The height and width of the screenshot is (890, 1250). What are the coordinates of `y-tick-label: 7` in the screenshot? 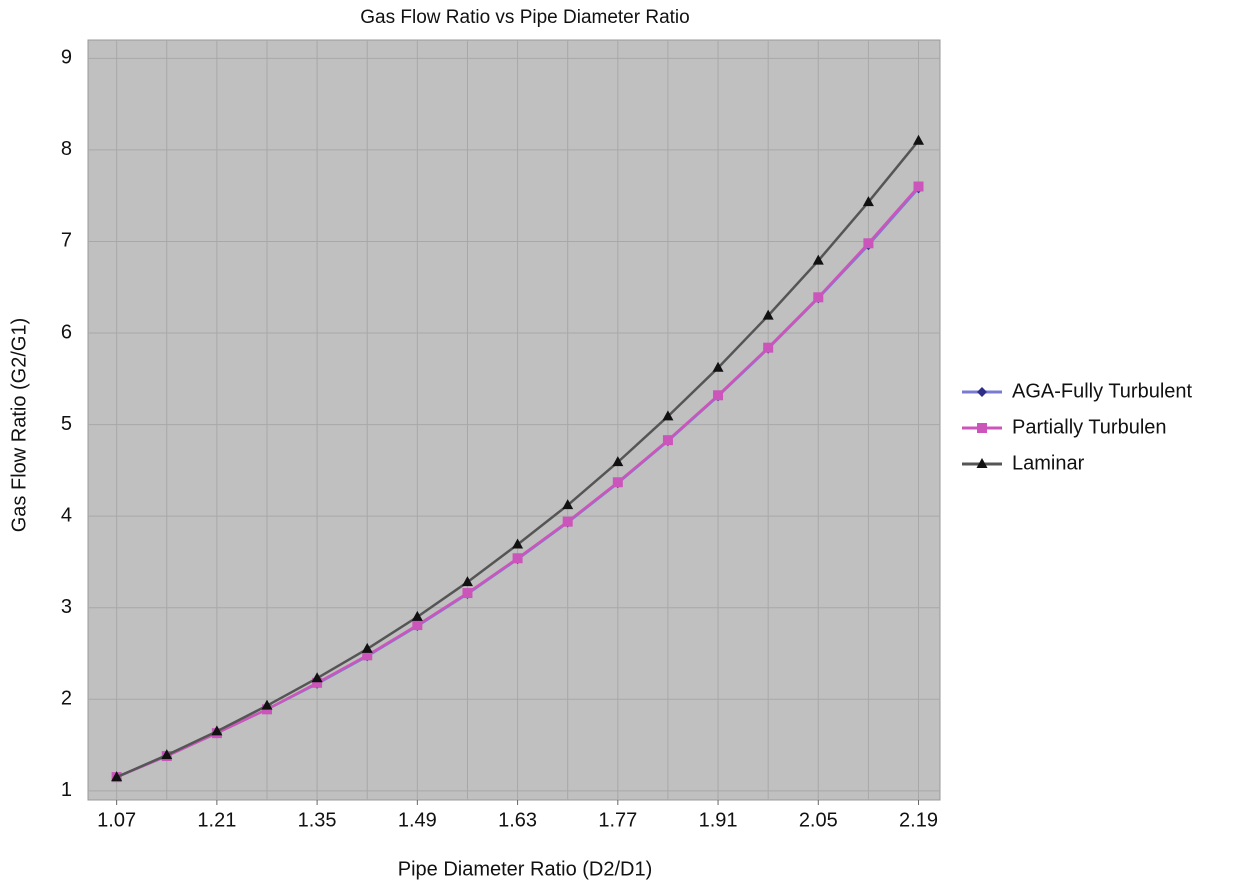 It's located at (66, 241).